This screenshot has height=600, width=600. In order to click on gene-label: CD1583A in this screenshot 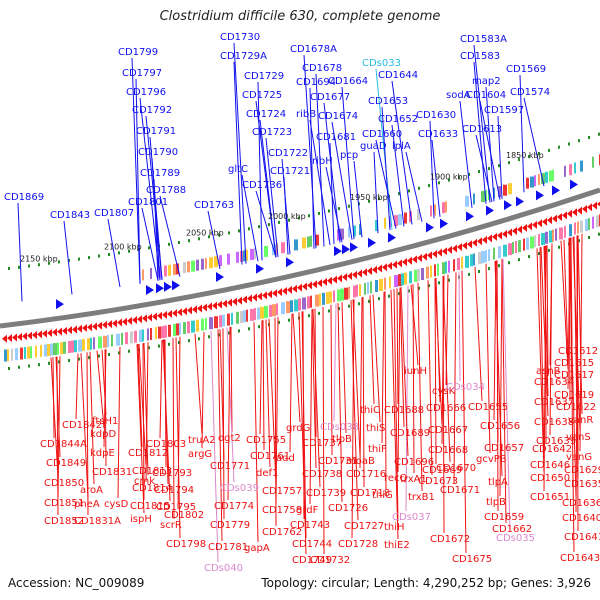, I will do `click(483, 39)`.